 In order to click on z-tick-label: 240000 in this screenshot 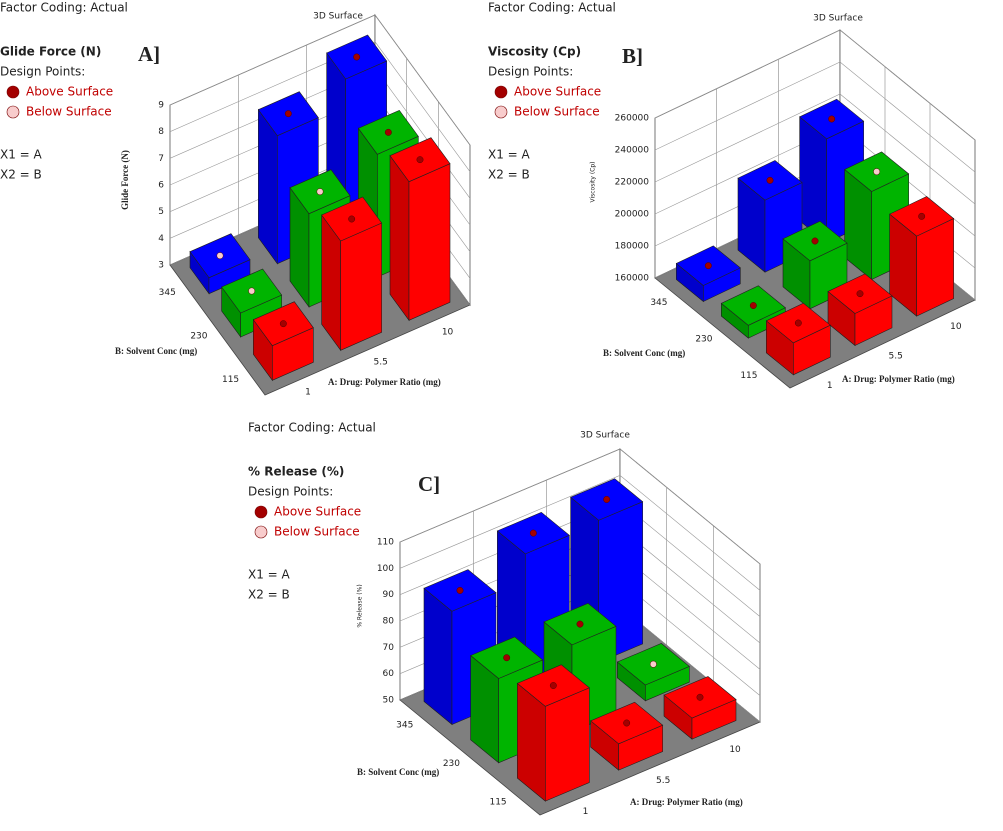, I will do `click(632, 151)`.